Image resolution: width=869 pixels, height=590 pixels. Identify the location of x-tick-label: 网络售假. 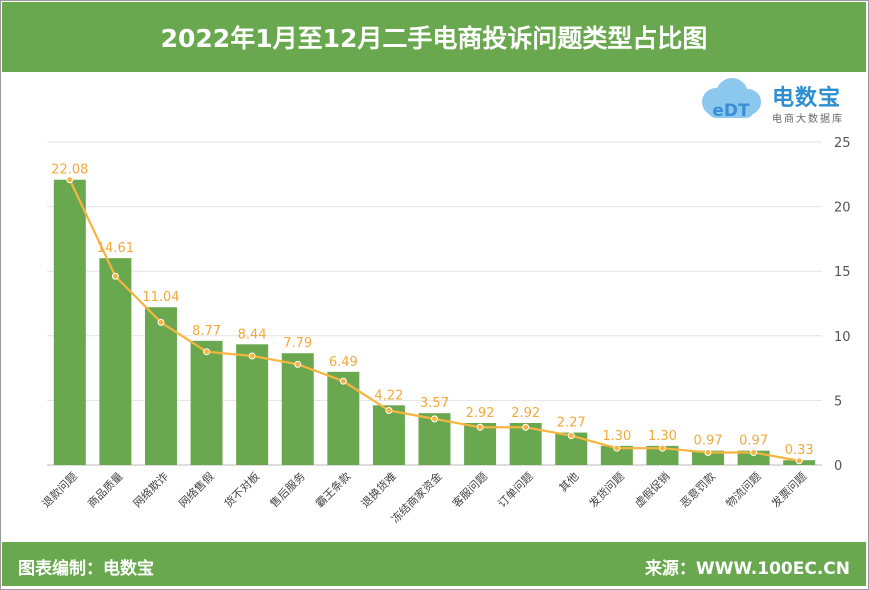
(196, 489).